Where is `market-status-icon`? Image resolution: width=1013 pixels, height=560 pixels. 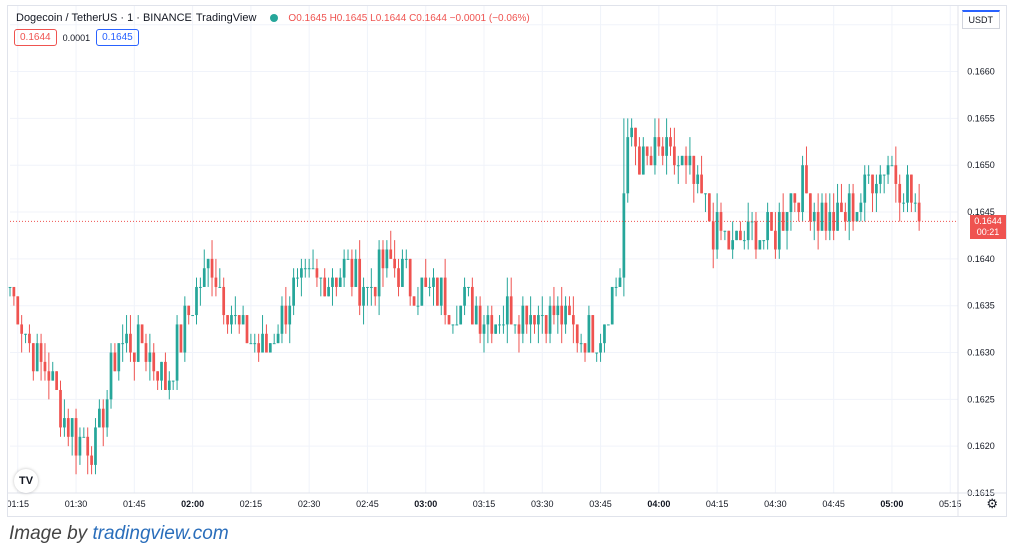 market-status-icon is located at coordinates (274, 18).